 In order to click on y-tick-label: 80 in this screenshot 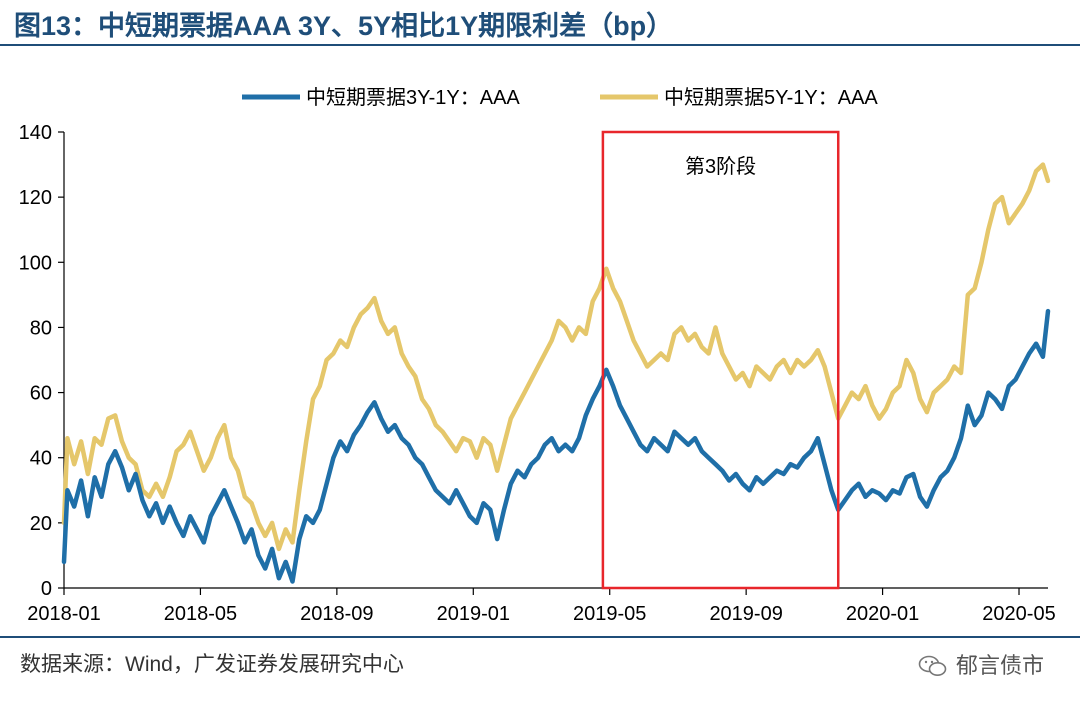, I will do `click(41, 328)`.